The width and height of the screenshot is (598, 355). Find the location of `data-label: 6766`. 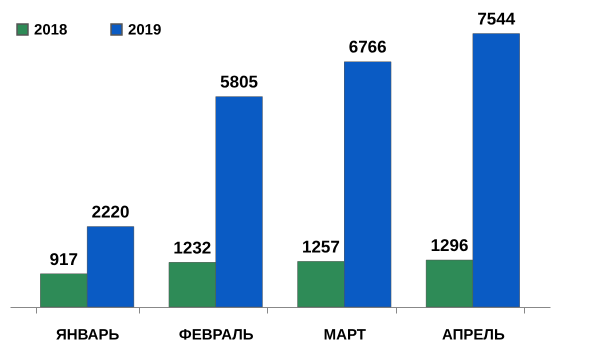

data-label: 6766 is located at coordinates (367, 47).